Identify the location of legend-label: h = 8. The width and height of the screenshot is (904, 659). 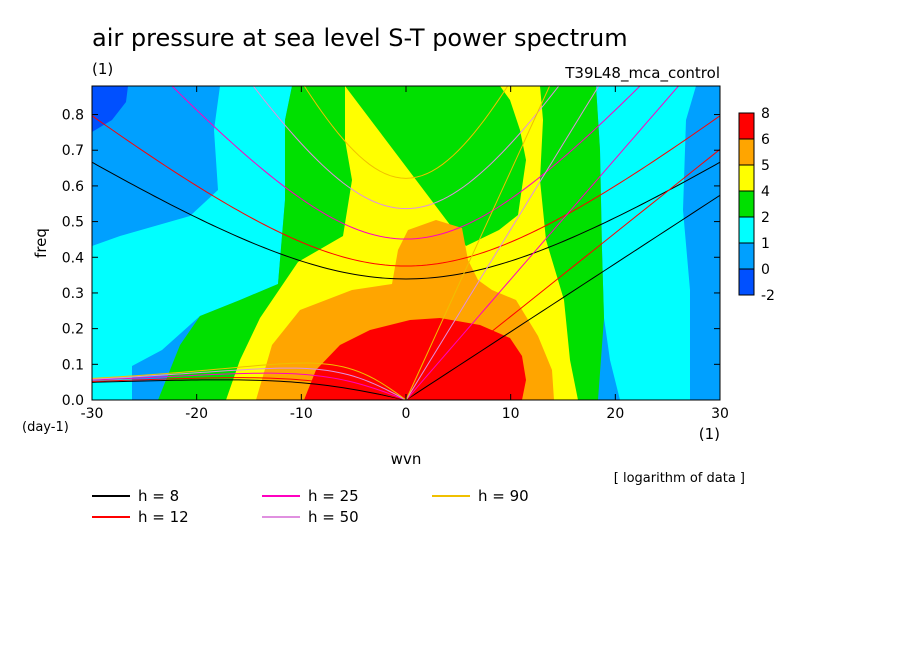
(158, 496).